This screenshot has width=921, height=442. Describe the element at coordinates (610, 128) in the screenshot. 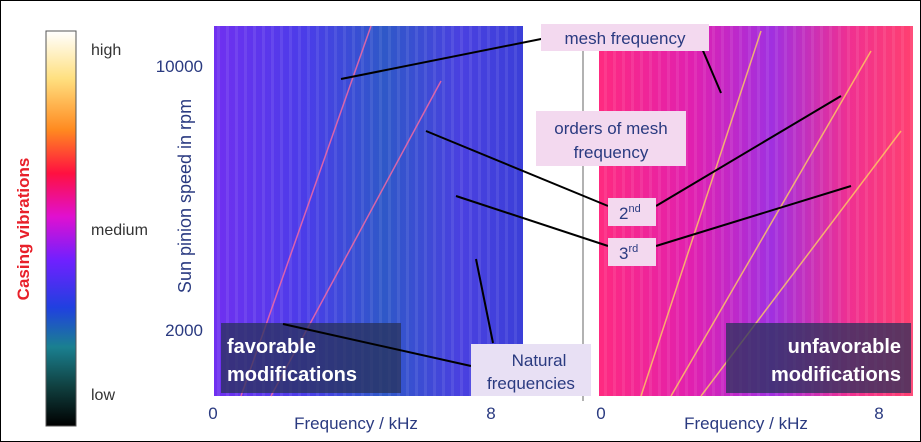

I see `annotation: orders of mesh` at that location.